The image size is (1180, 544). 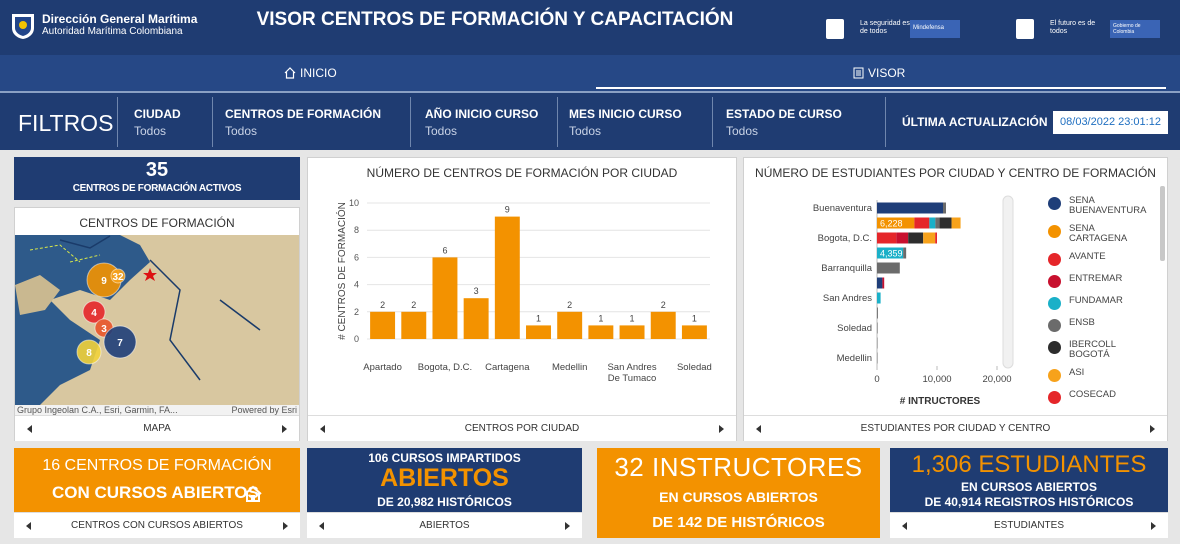 I want to click on x-tick-label: Cartagena, so click(x=507, y=367).